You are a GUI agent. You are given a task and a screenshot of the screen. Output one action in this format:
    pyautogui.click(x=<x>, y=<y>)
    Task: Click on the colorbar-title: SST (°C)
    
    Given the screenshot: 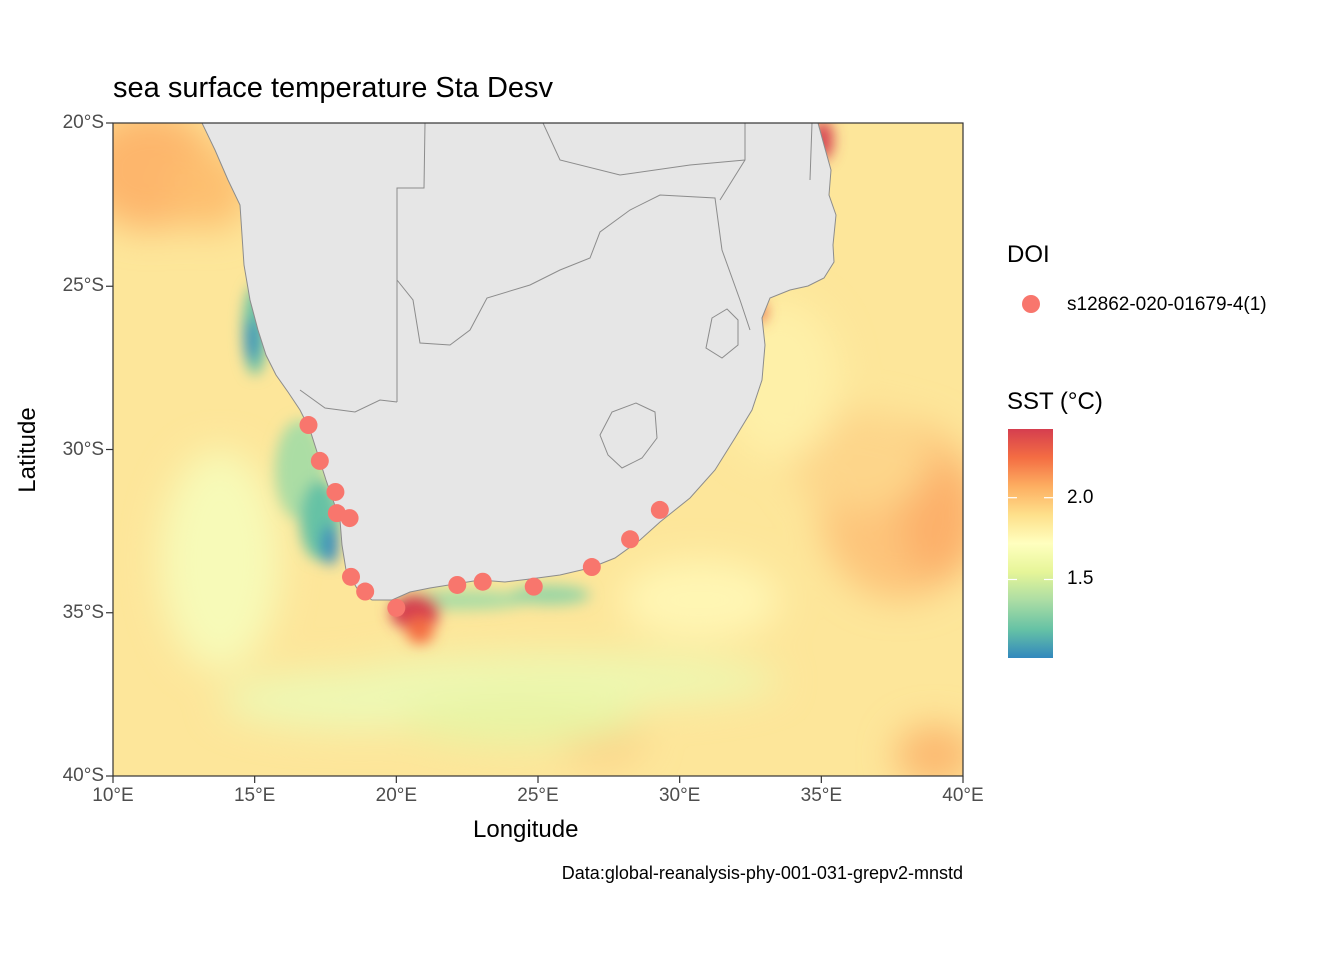 What is the action you would take?
    pyautogui.click(x=1055, y=401)
    